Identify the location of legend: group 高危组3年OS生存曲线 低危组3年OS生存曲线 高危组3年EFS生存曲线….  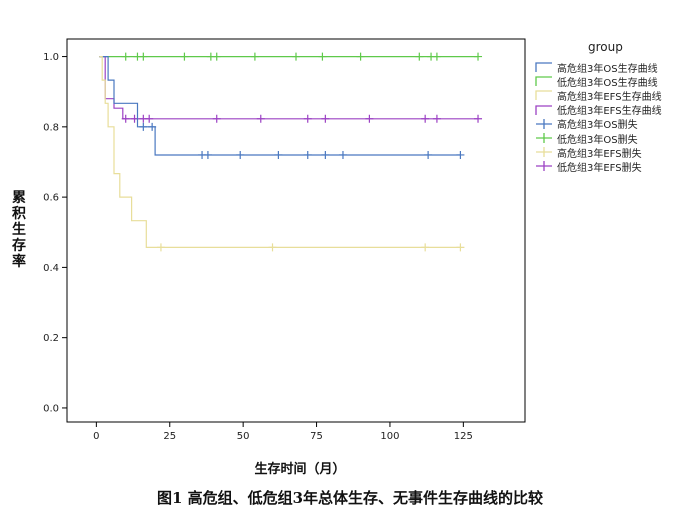
(615, 107).